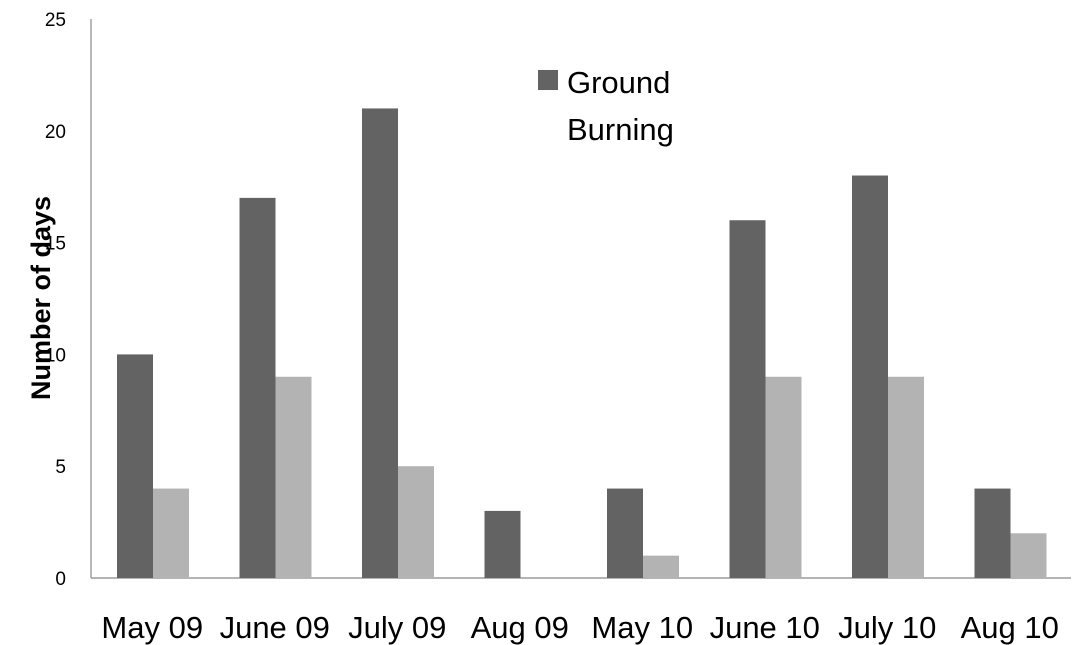 Image resolution: width=1076 pixels, height=645 pixels. Describe the element at coordinates (606, 106) in the screenshot. I see `legend: Ground Burning` at that location.